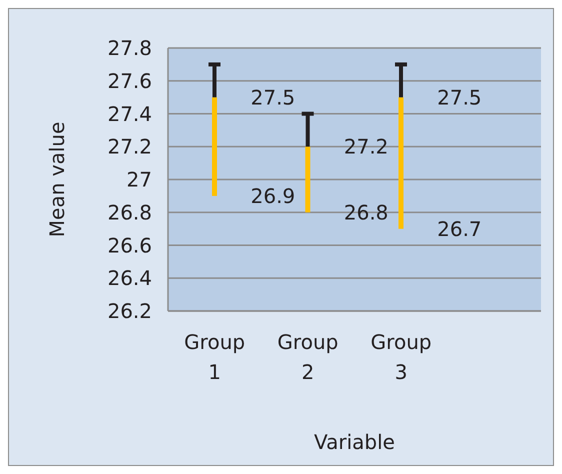 The width and height of the screenshot is (562, 474). Describe the element at coordinates (139, 180) in the screenshot. I see `y-tick-label: 27` at that location.